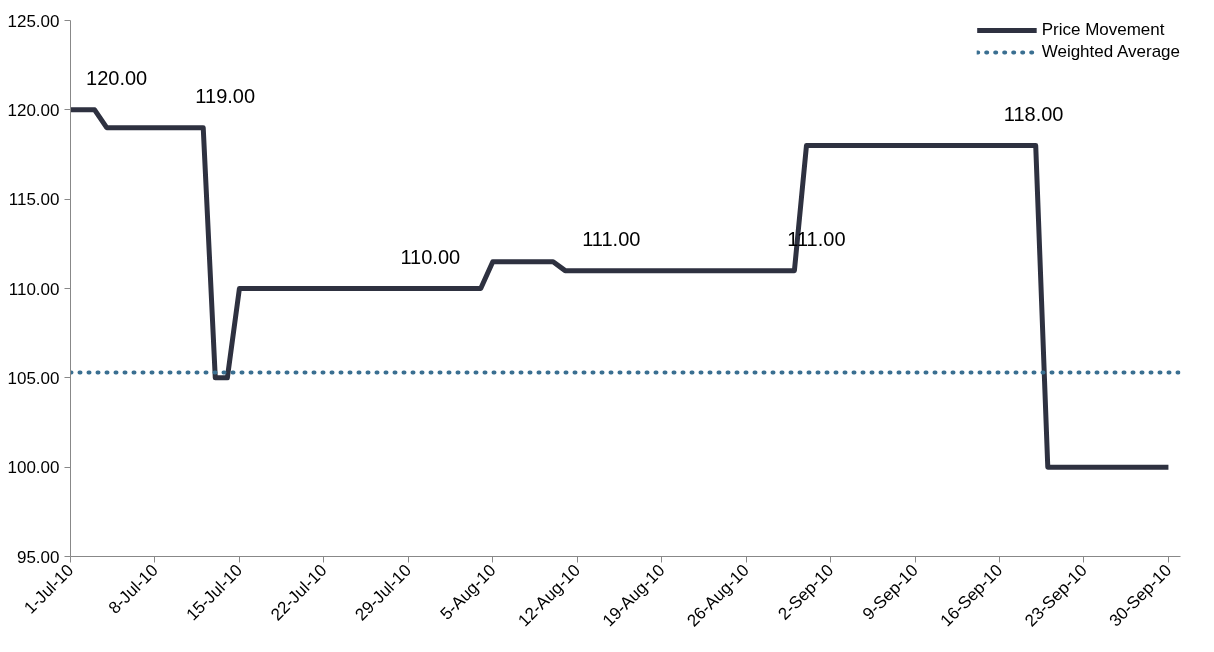  What do you see at coordinates (33, 468) in the screenshot?
I see `y-tick-label: 100.00` at bounding box center [33, 468].